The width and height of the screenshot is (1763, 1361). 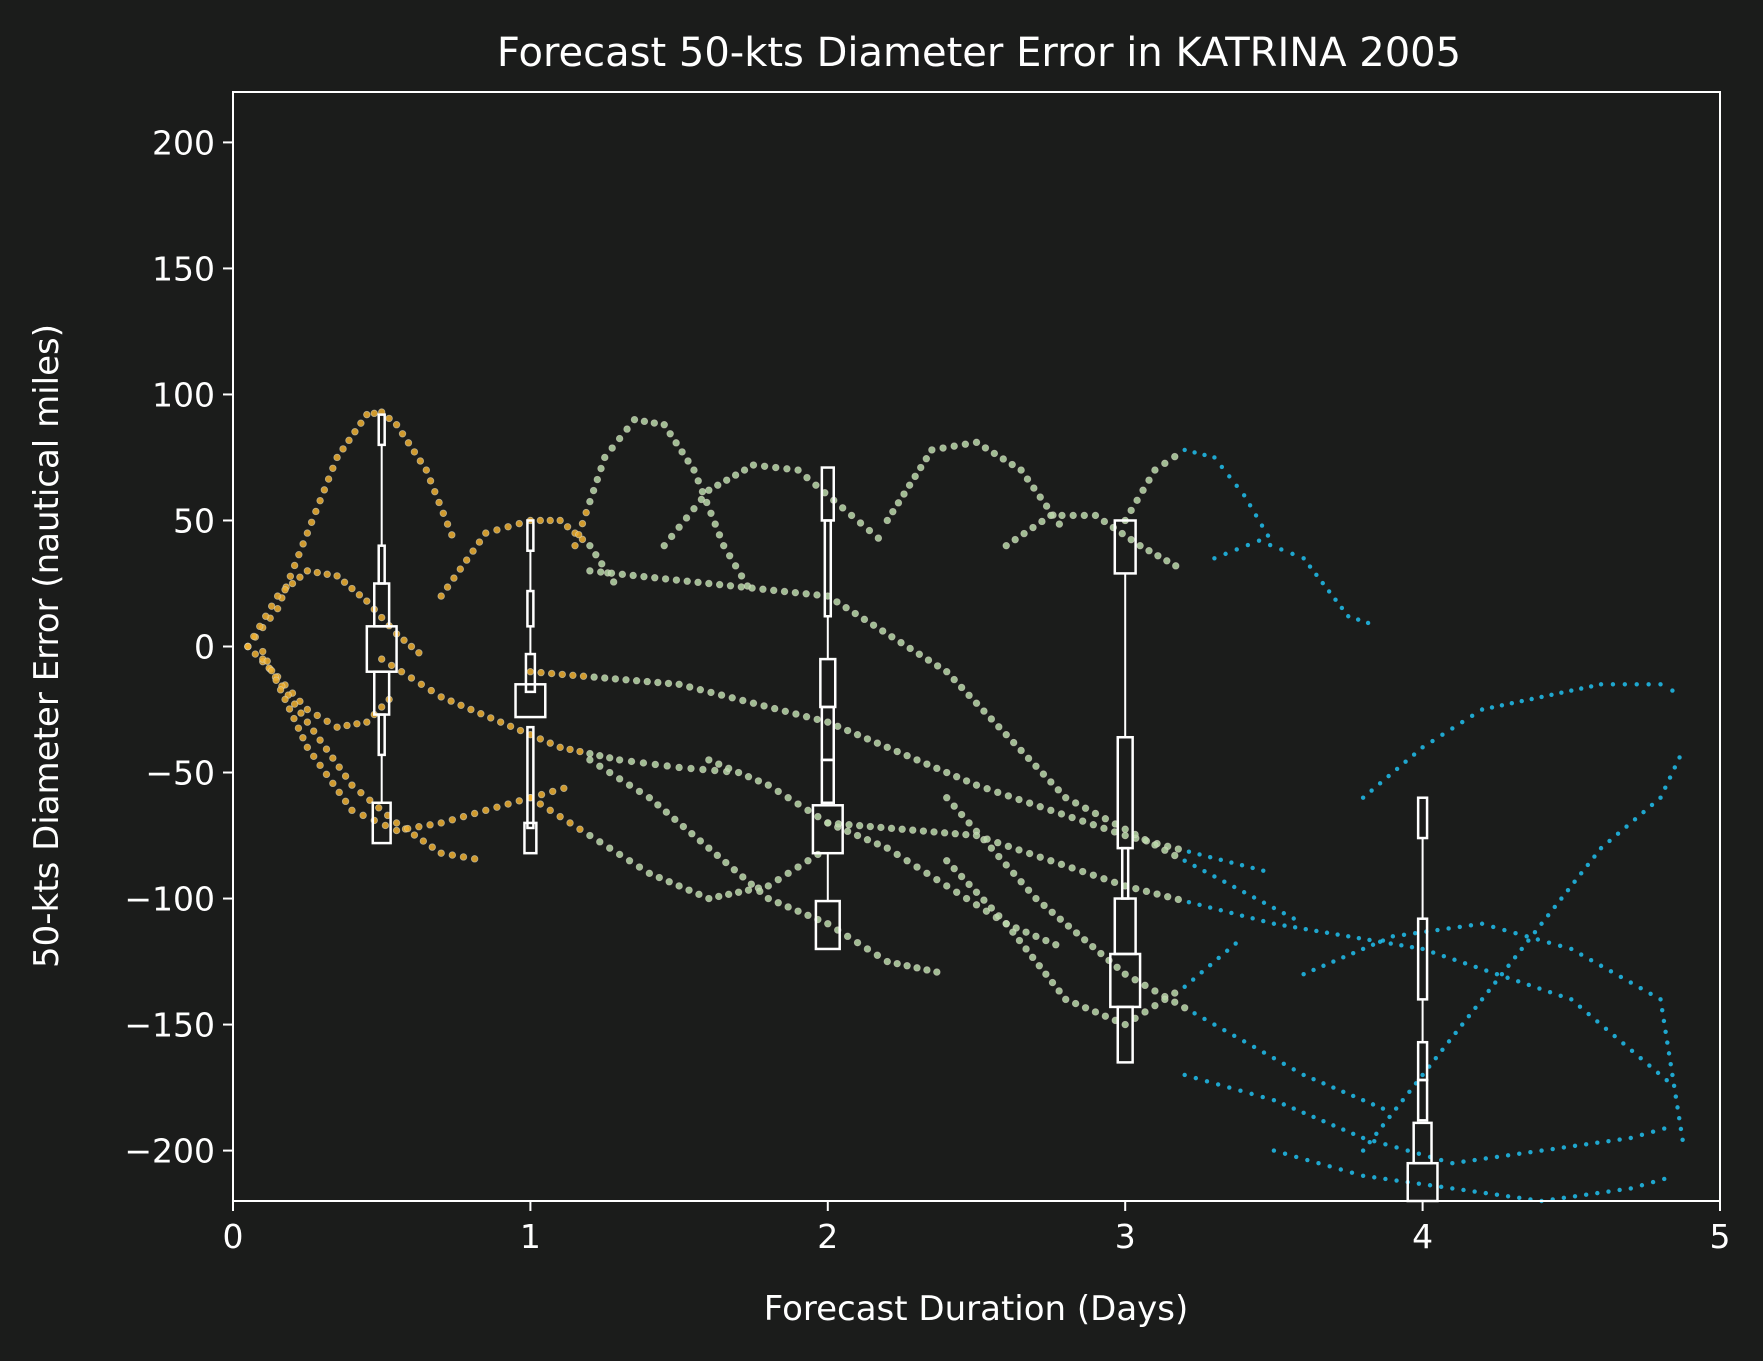 I want to click on y-axis-label: 50-kts Diameter Error (nautical miles), so click(x=47, y=646).